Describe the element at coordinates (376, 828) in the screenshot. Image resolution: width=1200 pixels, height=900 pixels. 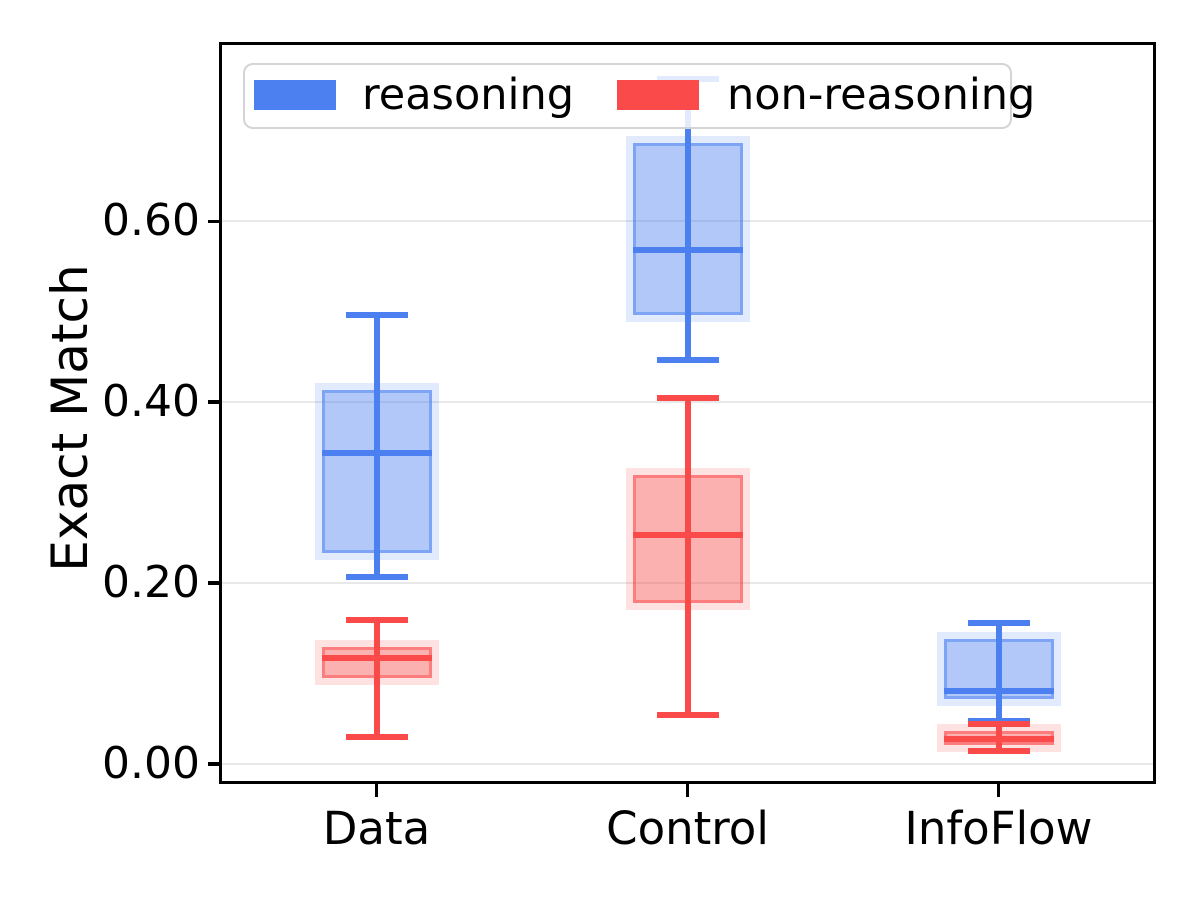
I see `x-tick-label: Data` at that location.